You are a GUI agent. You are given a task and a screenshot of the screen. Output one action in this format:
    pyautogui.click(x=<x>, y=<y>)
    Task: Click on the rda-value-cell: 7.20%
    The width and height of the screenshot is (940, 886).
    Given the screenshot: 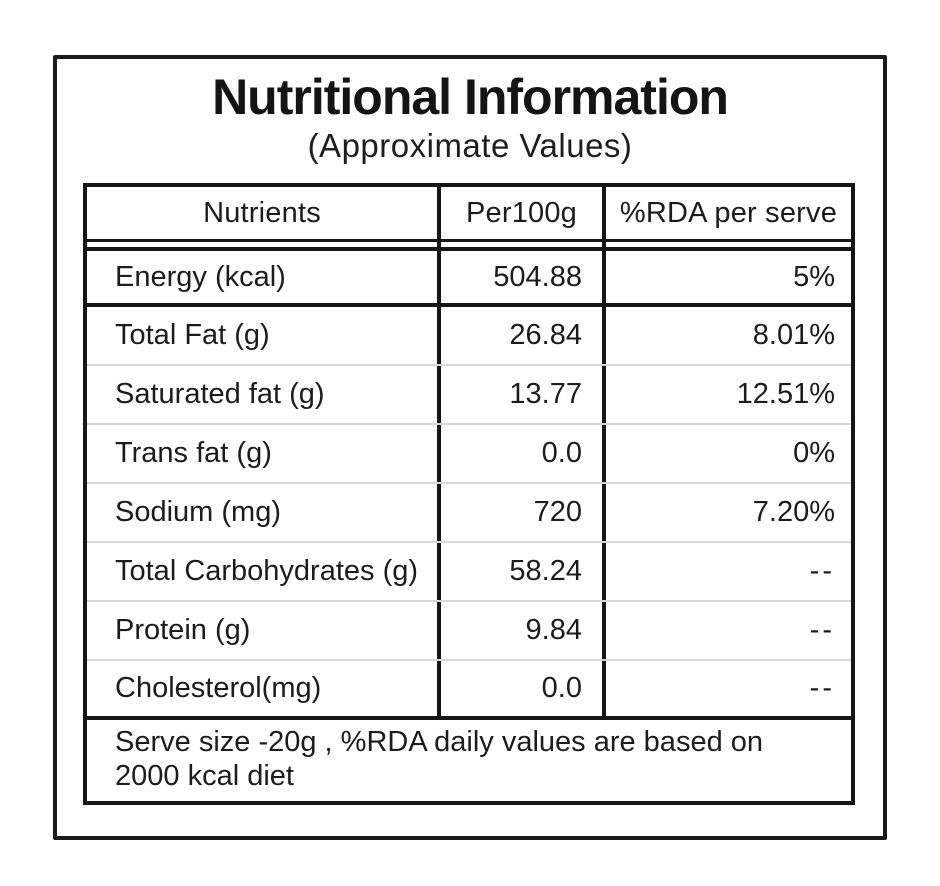 What is the action you would take?
    pyautogui.click(x=726, y=512)
    